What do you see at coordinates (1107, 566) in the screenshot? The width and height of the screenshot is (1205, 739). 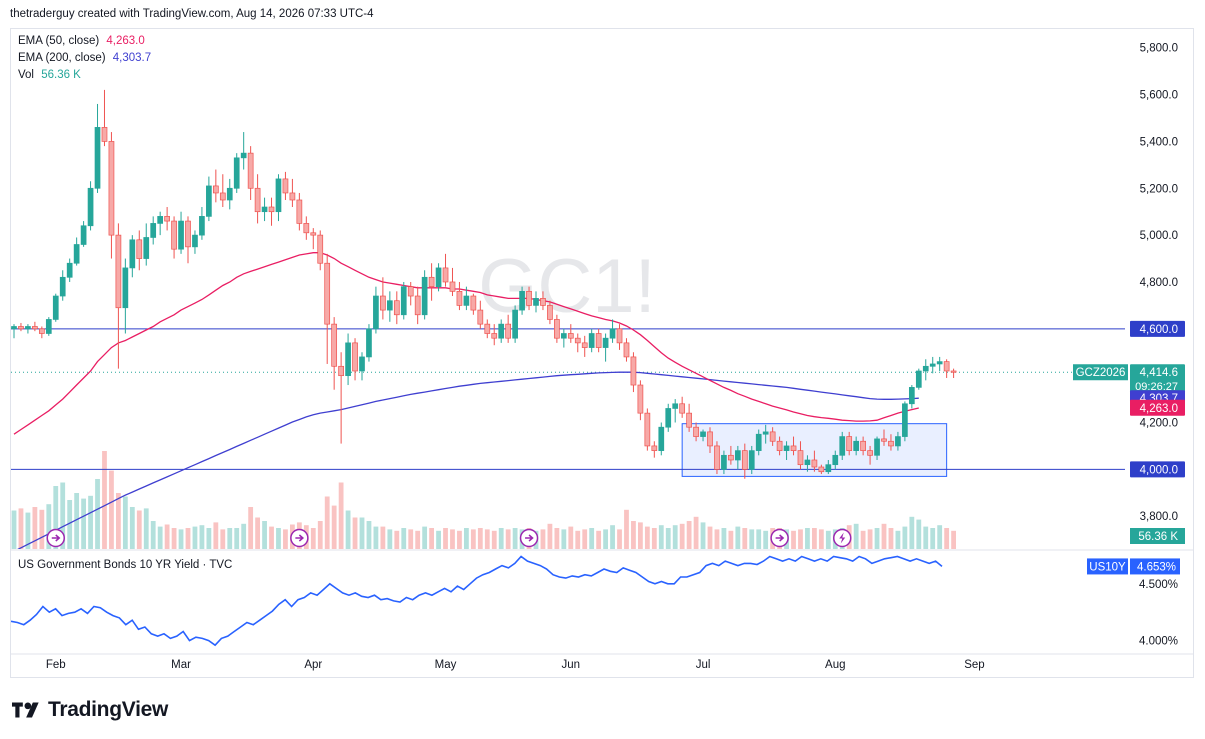 I see `us10y-symbol-tag: US10Y` at bounding box center [1107, 566].